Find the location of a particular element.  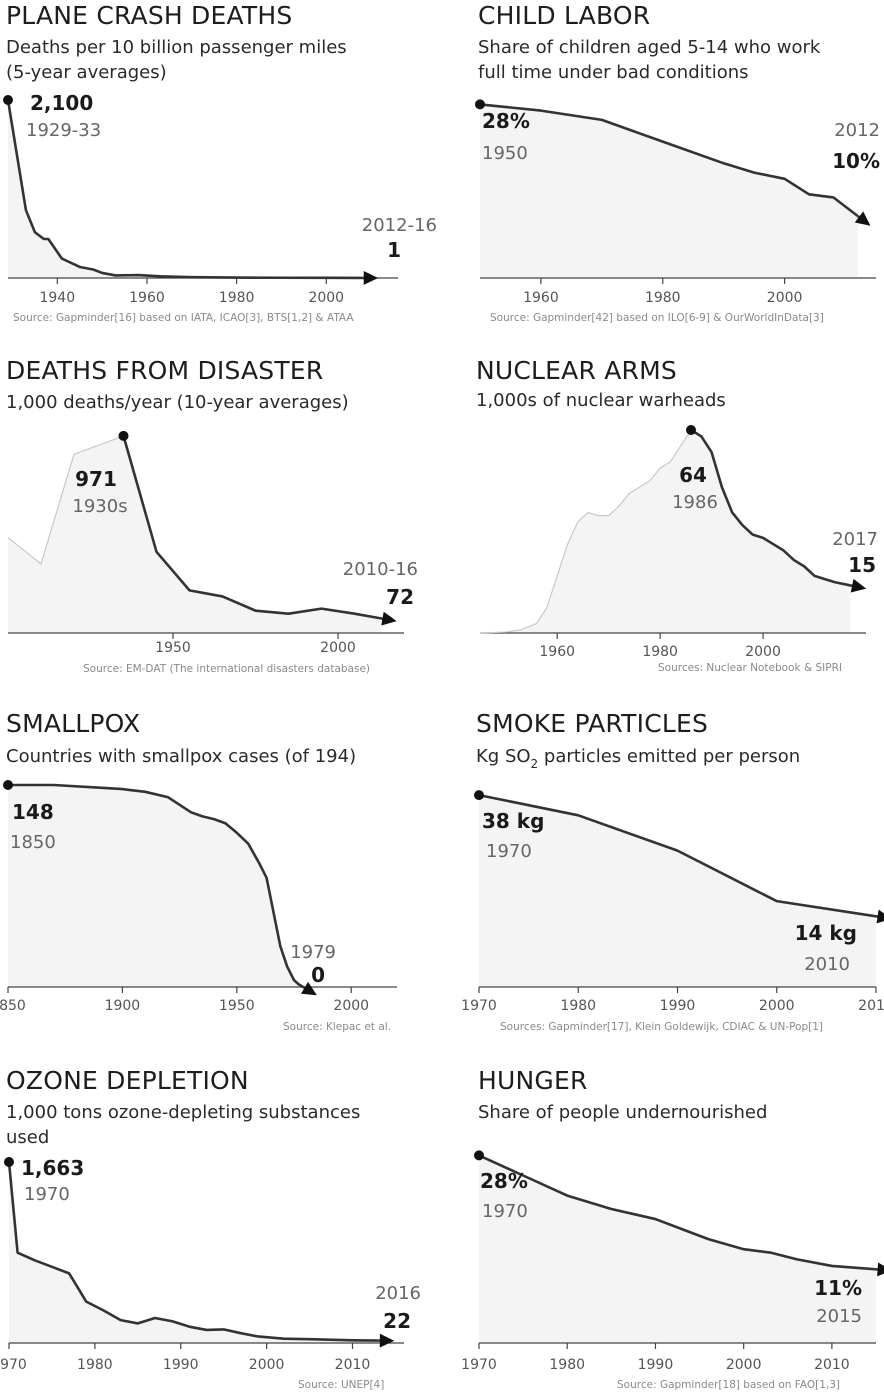

chart-source: Source: Klepac et al. is located at coordinates (337, 1027).